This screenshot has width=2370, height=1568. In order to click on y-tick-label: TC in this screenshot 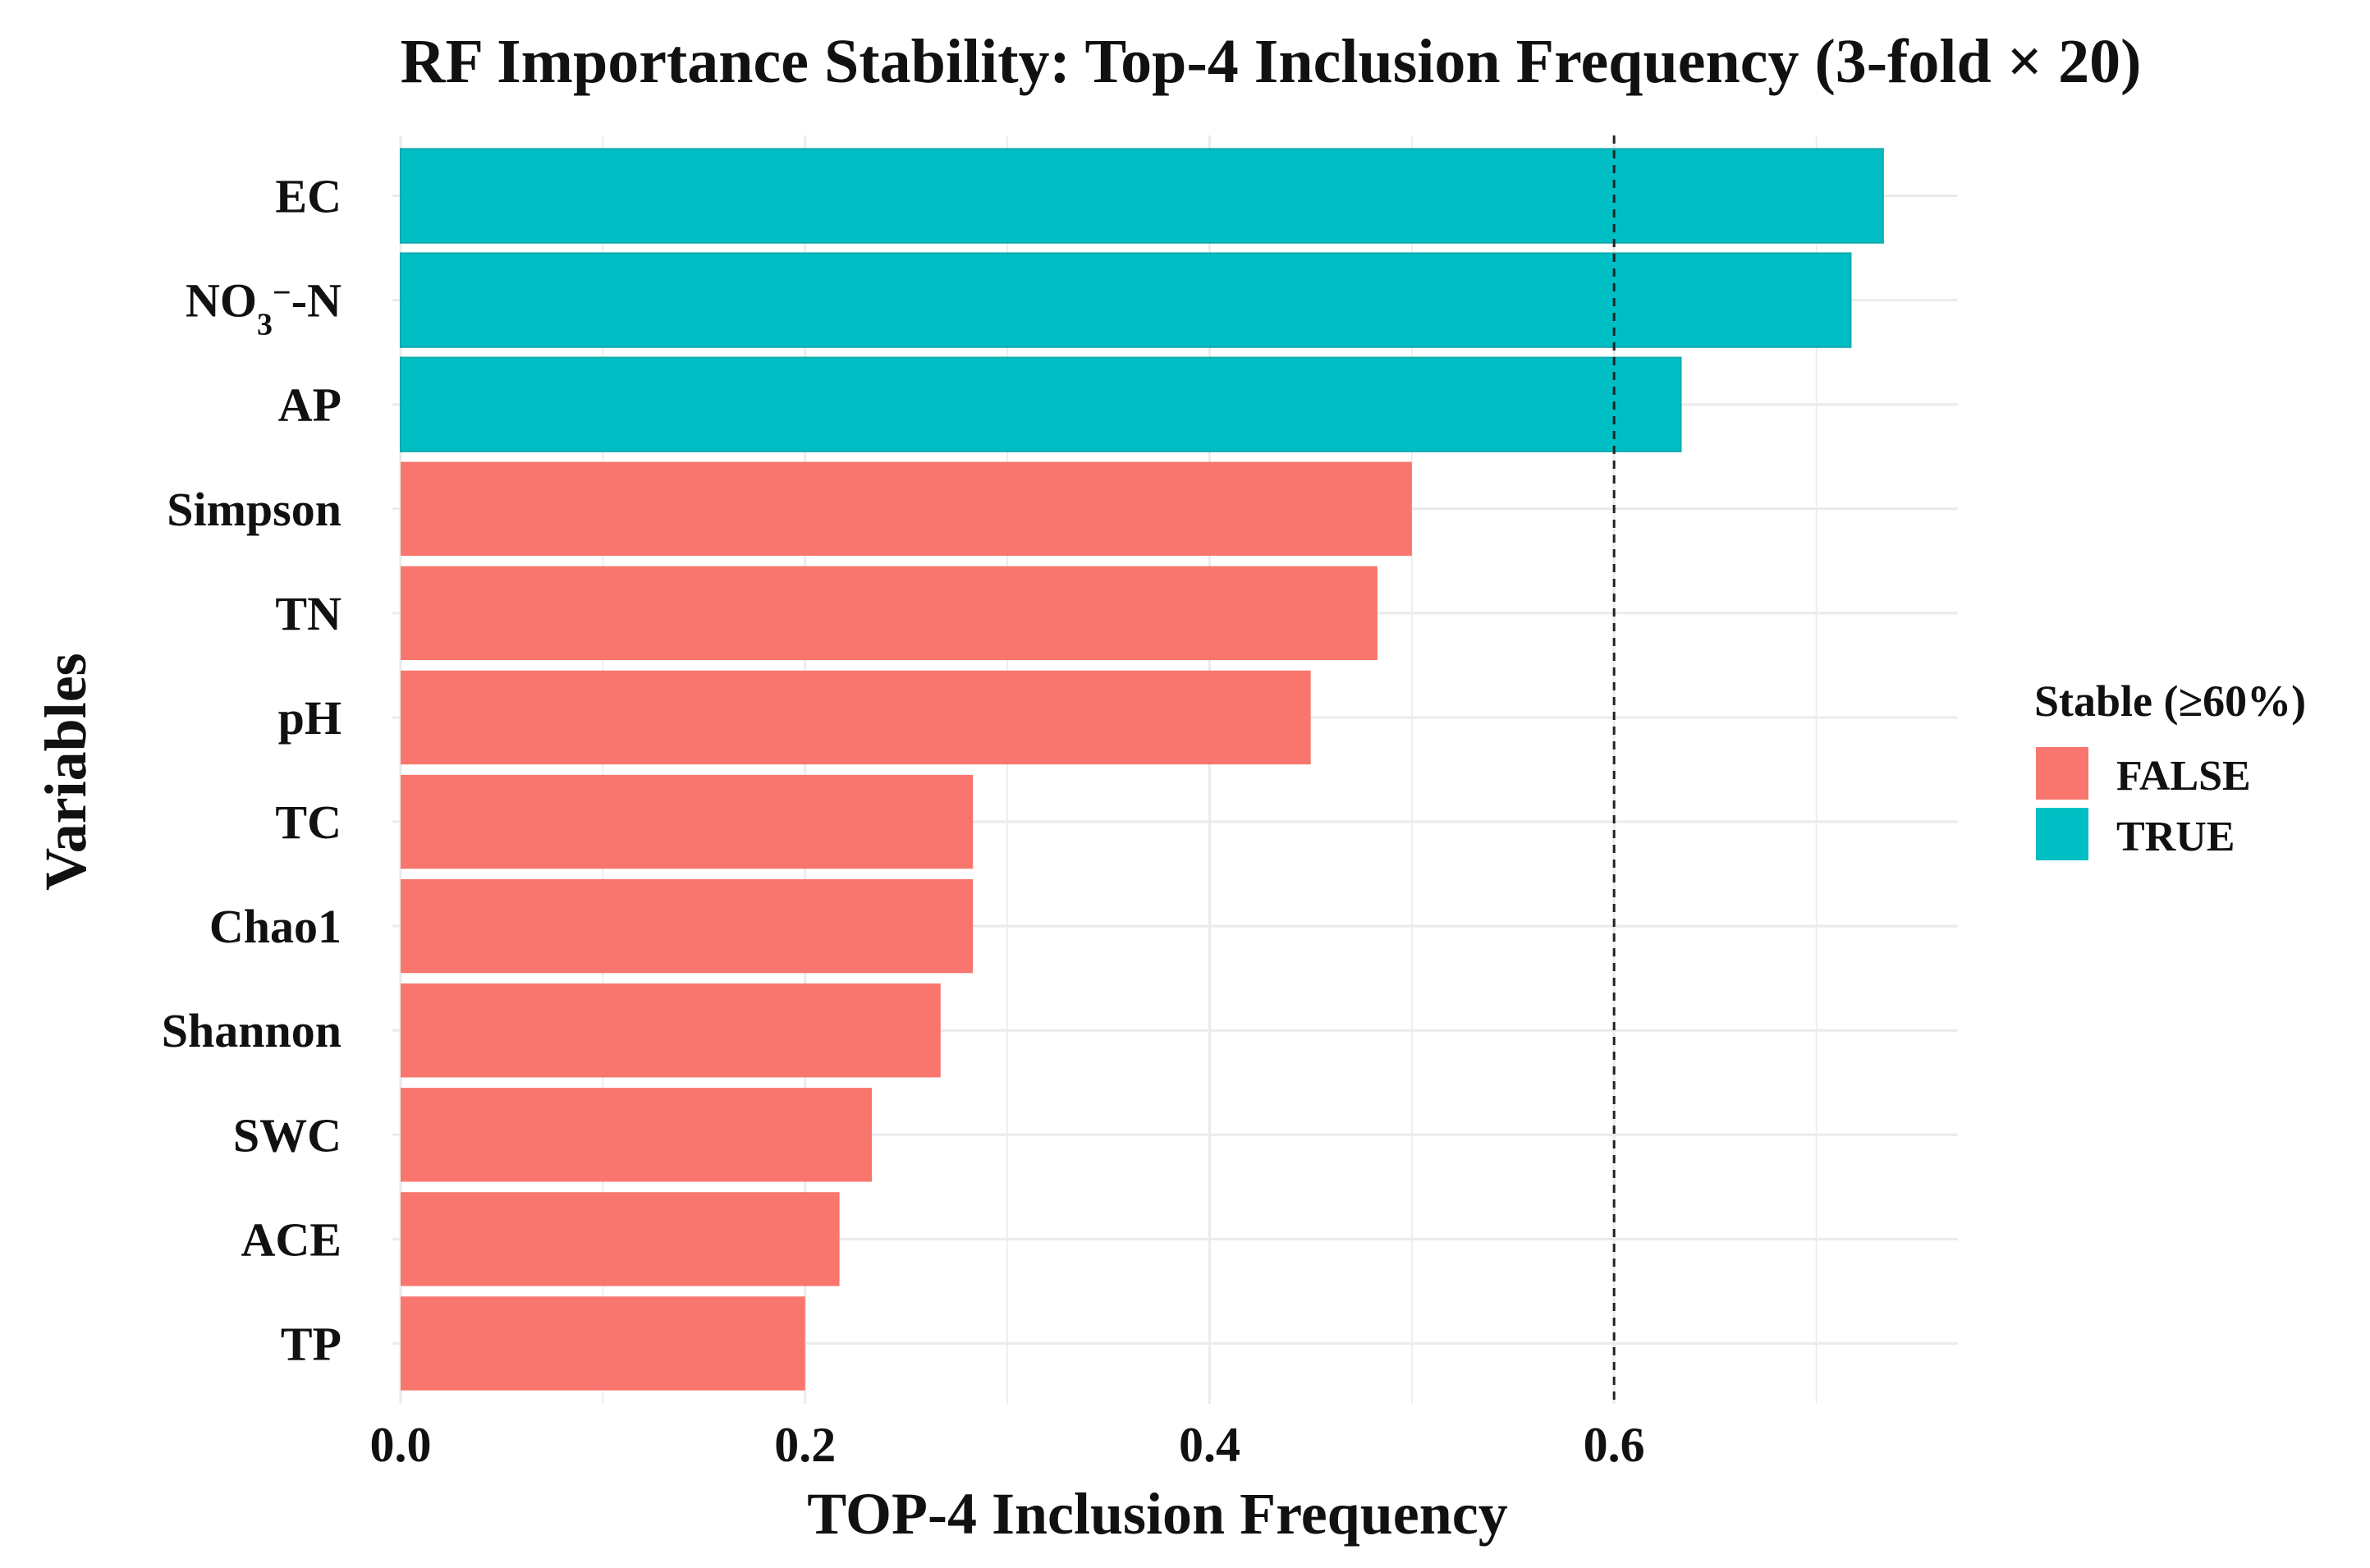, I will do `click(308, 822)`.